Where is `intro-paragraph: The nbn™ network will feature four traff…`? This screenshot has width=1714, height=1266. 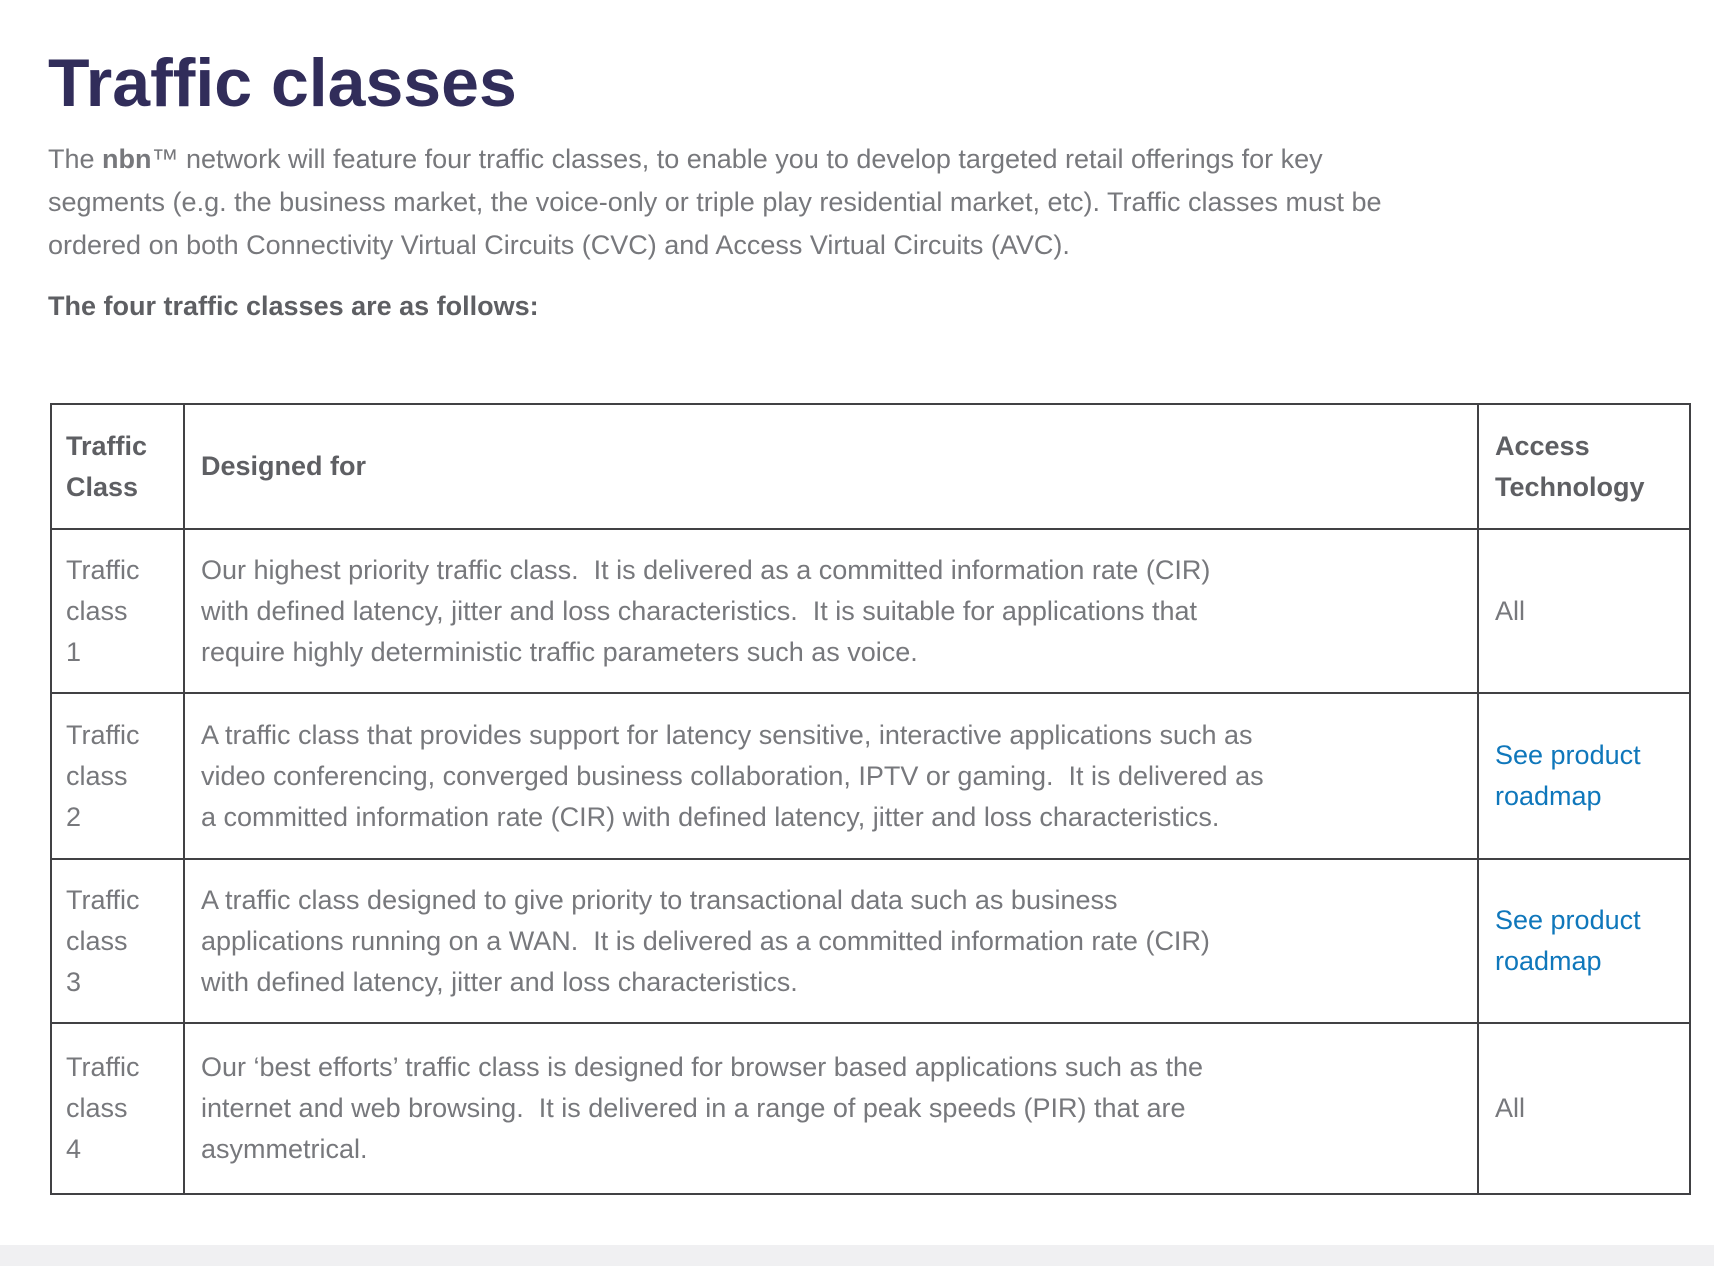
intro-paragraph: The nbn™ network will feature four traff… is located at coordinates (828, 202).